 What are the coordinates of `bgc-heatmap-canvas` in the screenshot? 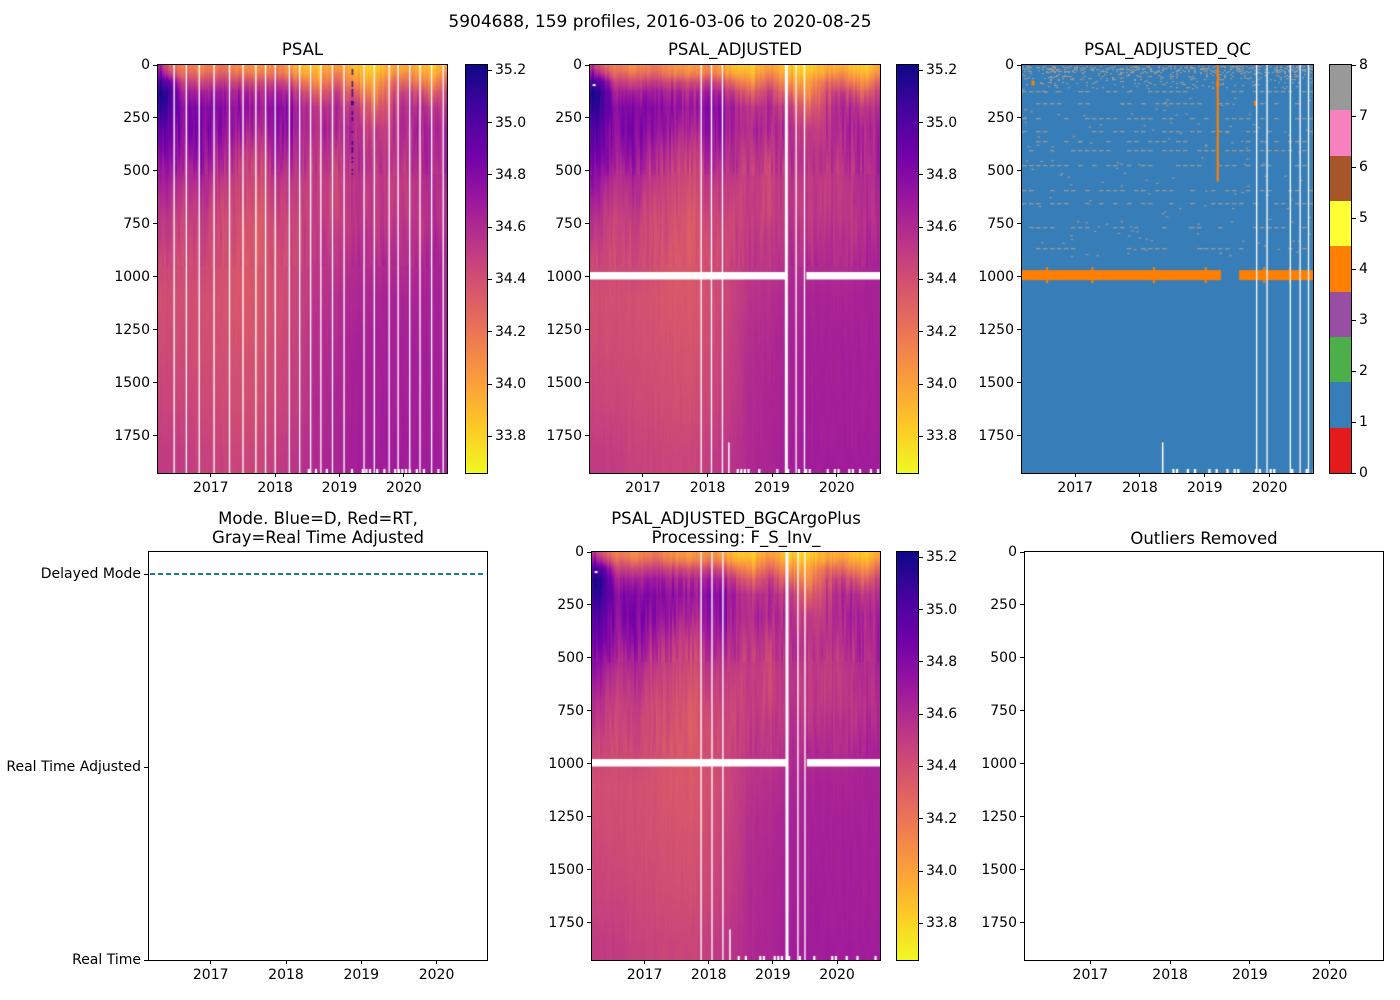 It's located at (736, 756).